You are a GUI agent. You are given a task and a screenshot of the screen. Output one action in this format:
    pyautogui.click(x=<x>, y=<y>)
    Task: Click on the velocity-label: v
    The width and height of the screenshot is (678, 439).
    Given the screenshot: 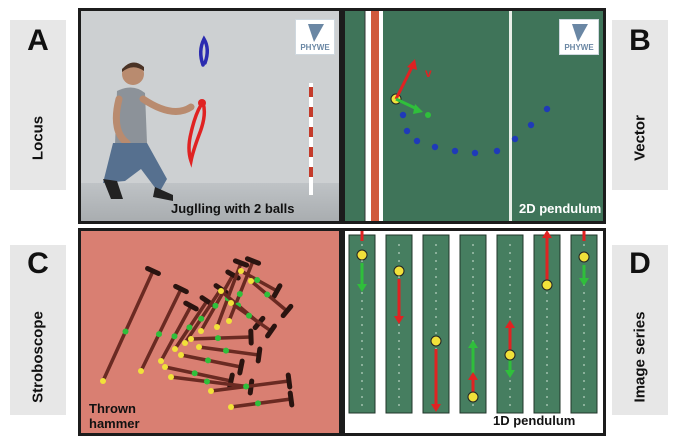 What is the action you would take?
    pyautogui.click(x=428, y=73)
    